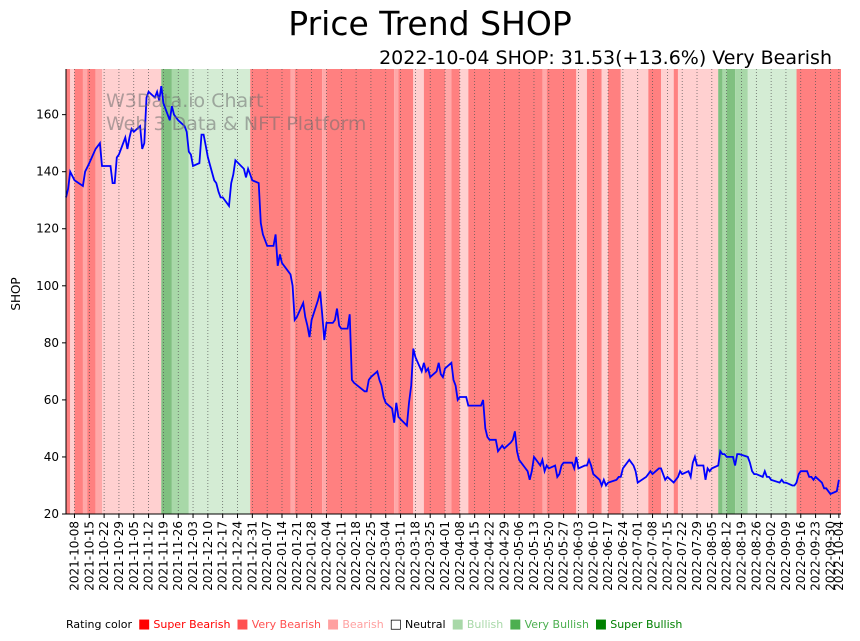  What do you see at coordinates (395, 624) in the screenshot?
I see `legend-swatch: □` at bounding box center [395, 624].